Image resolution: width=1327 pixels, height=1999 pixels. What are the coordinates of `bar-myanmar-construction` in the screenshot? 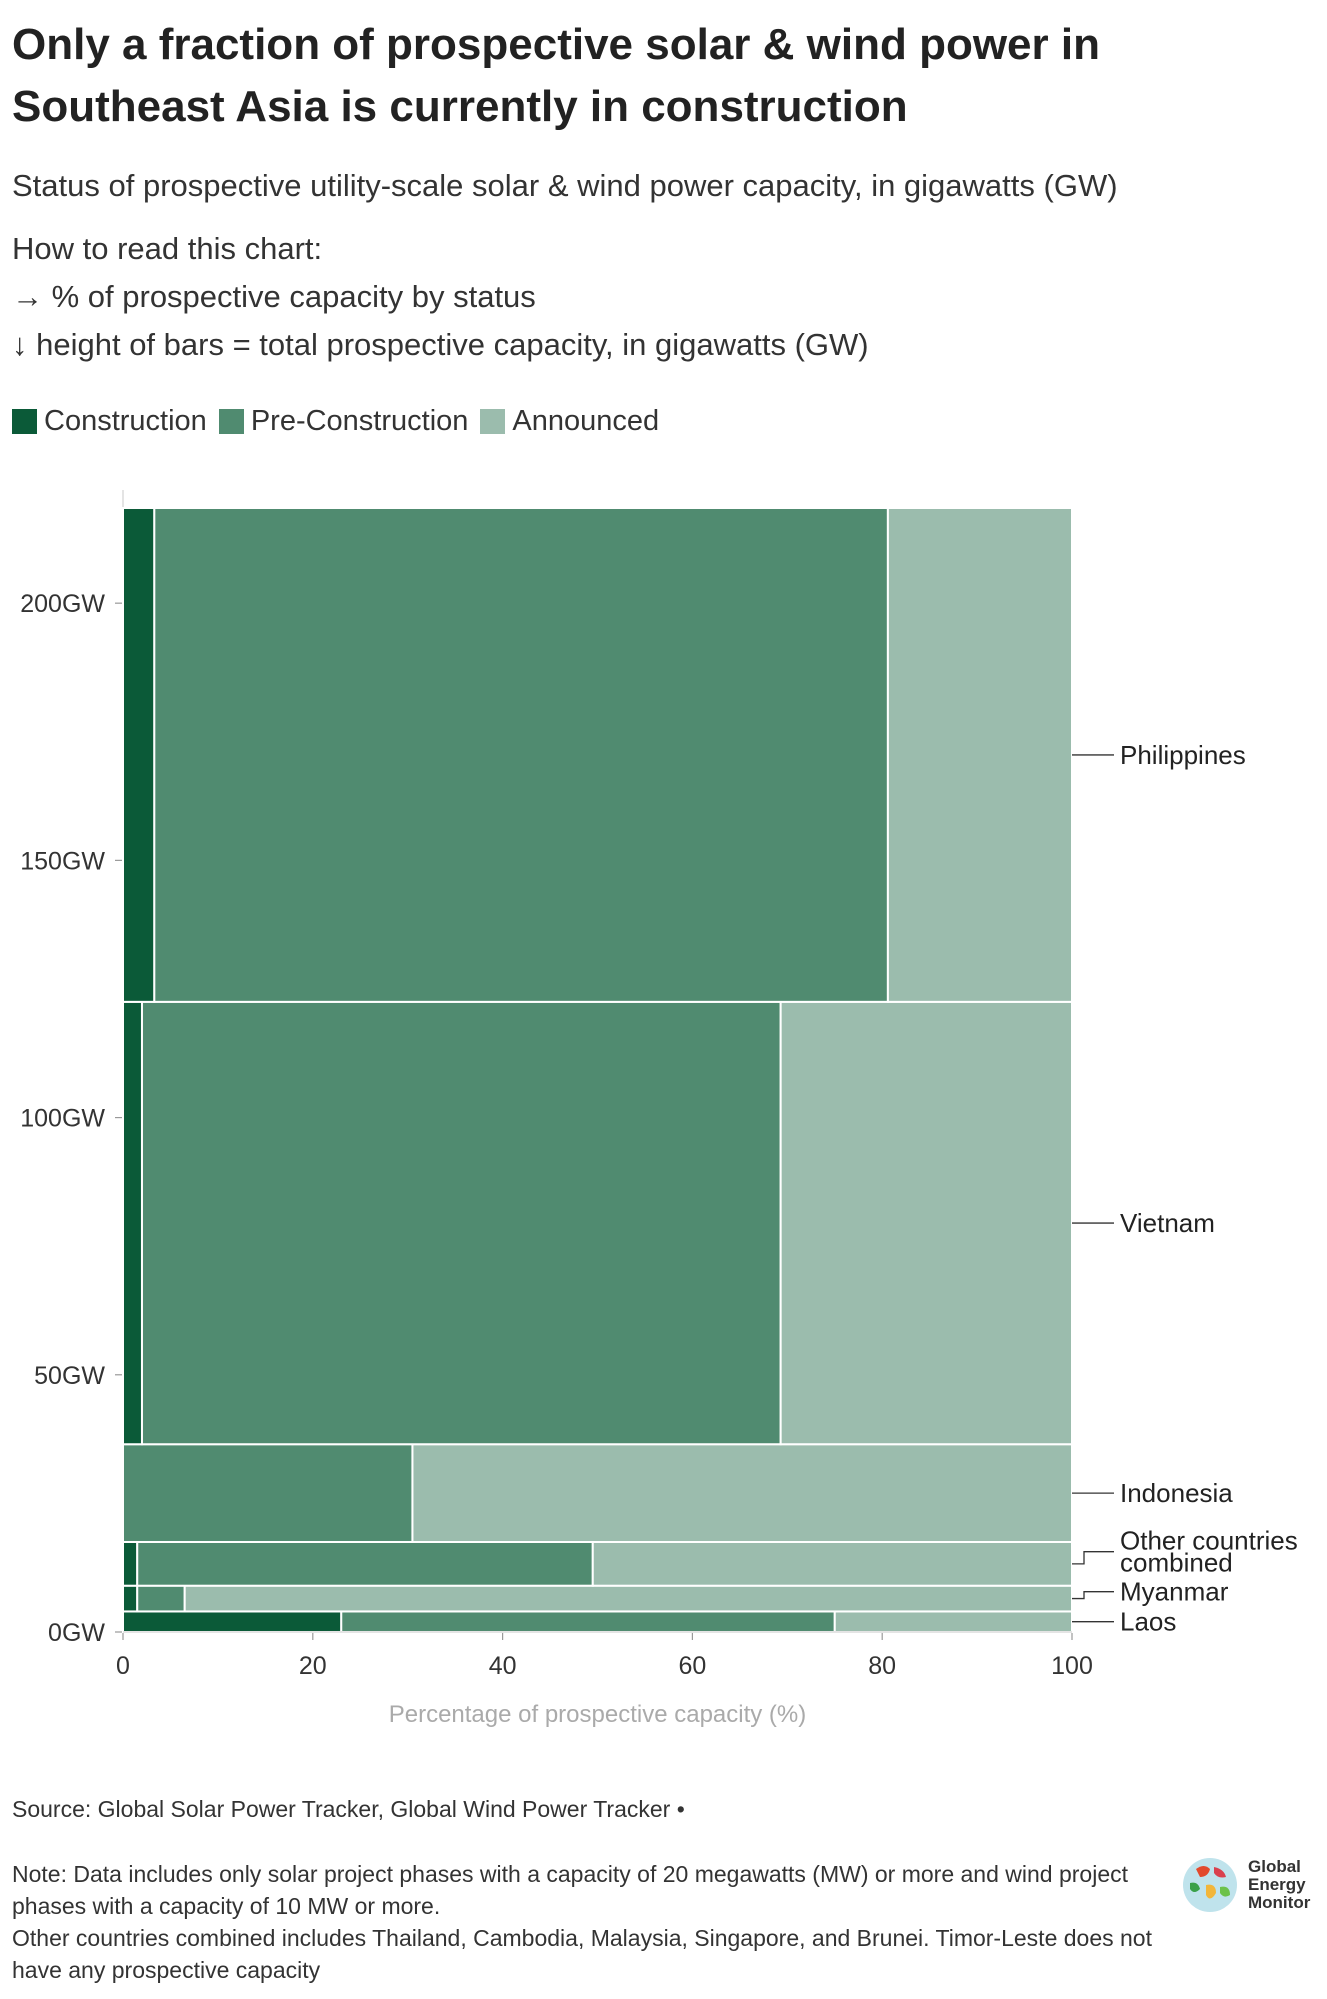 It's located at (130, 1598).